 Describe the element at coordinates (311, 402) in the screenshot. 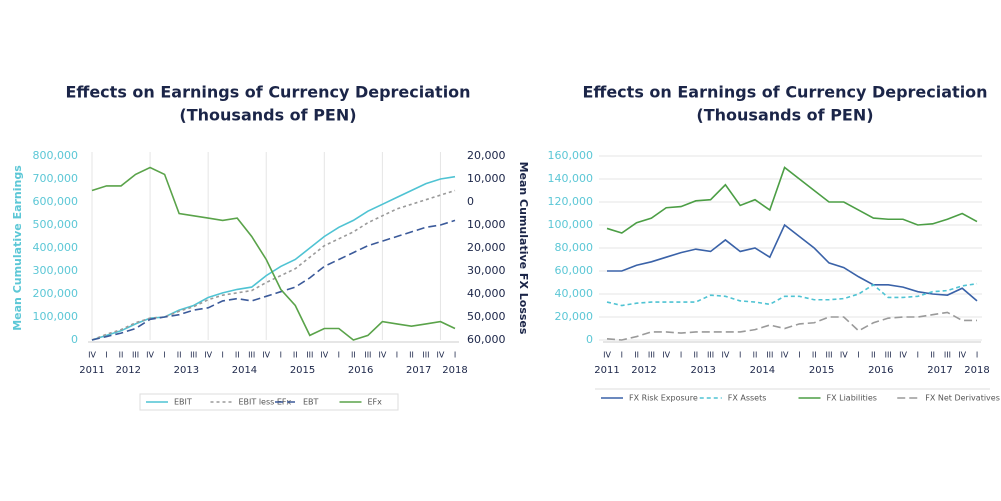

I see `legend-label: EBT` at that location.